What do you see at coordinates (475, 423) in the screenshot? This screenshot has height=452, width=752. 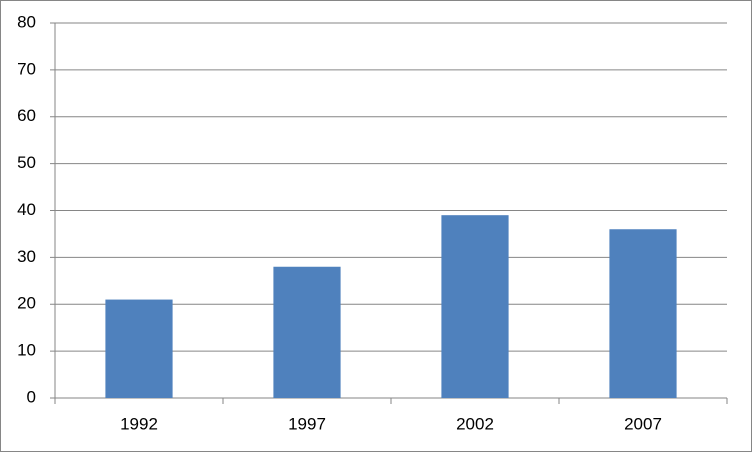 I see `x-tick-label: 2002` at bounding box center [475, 423].